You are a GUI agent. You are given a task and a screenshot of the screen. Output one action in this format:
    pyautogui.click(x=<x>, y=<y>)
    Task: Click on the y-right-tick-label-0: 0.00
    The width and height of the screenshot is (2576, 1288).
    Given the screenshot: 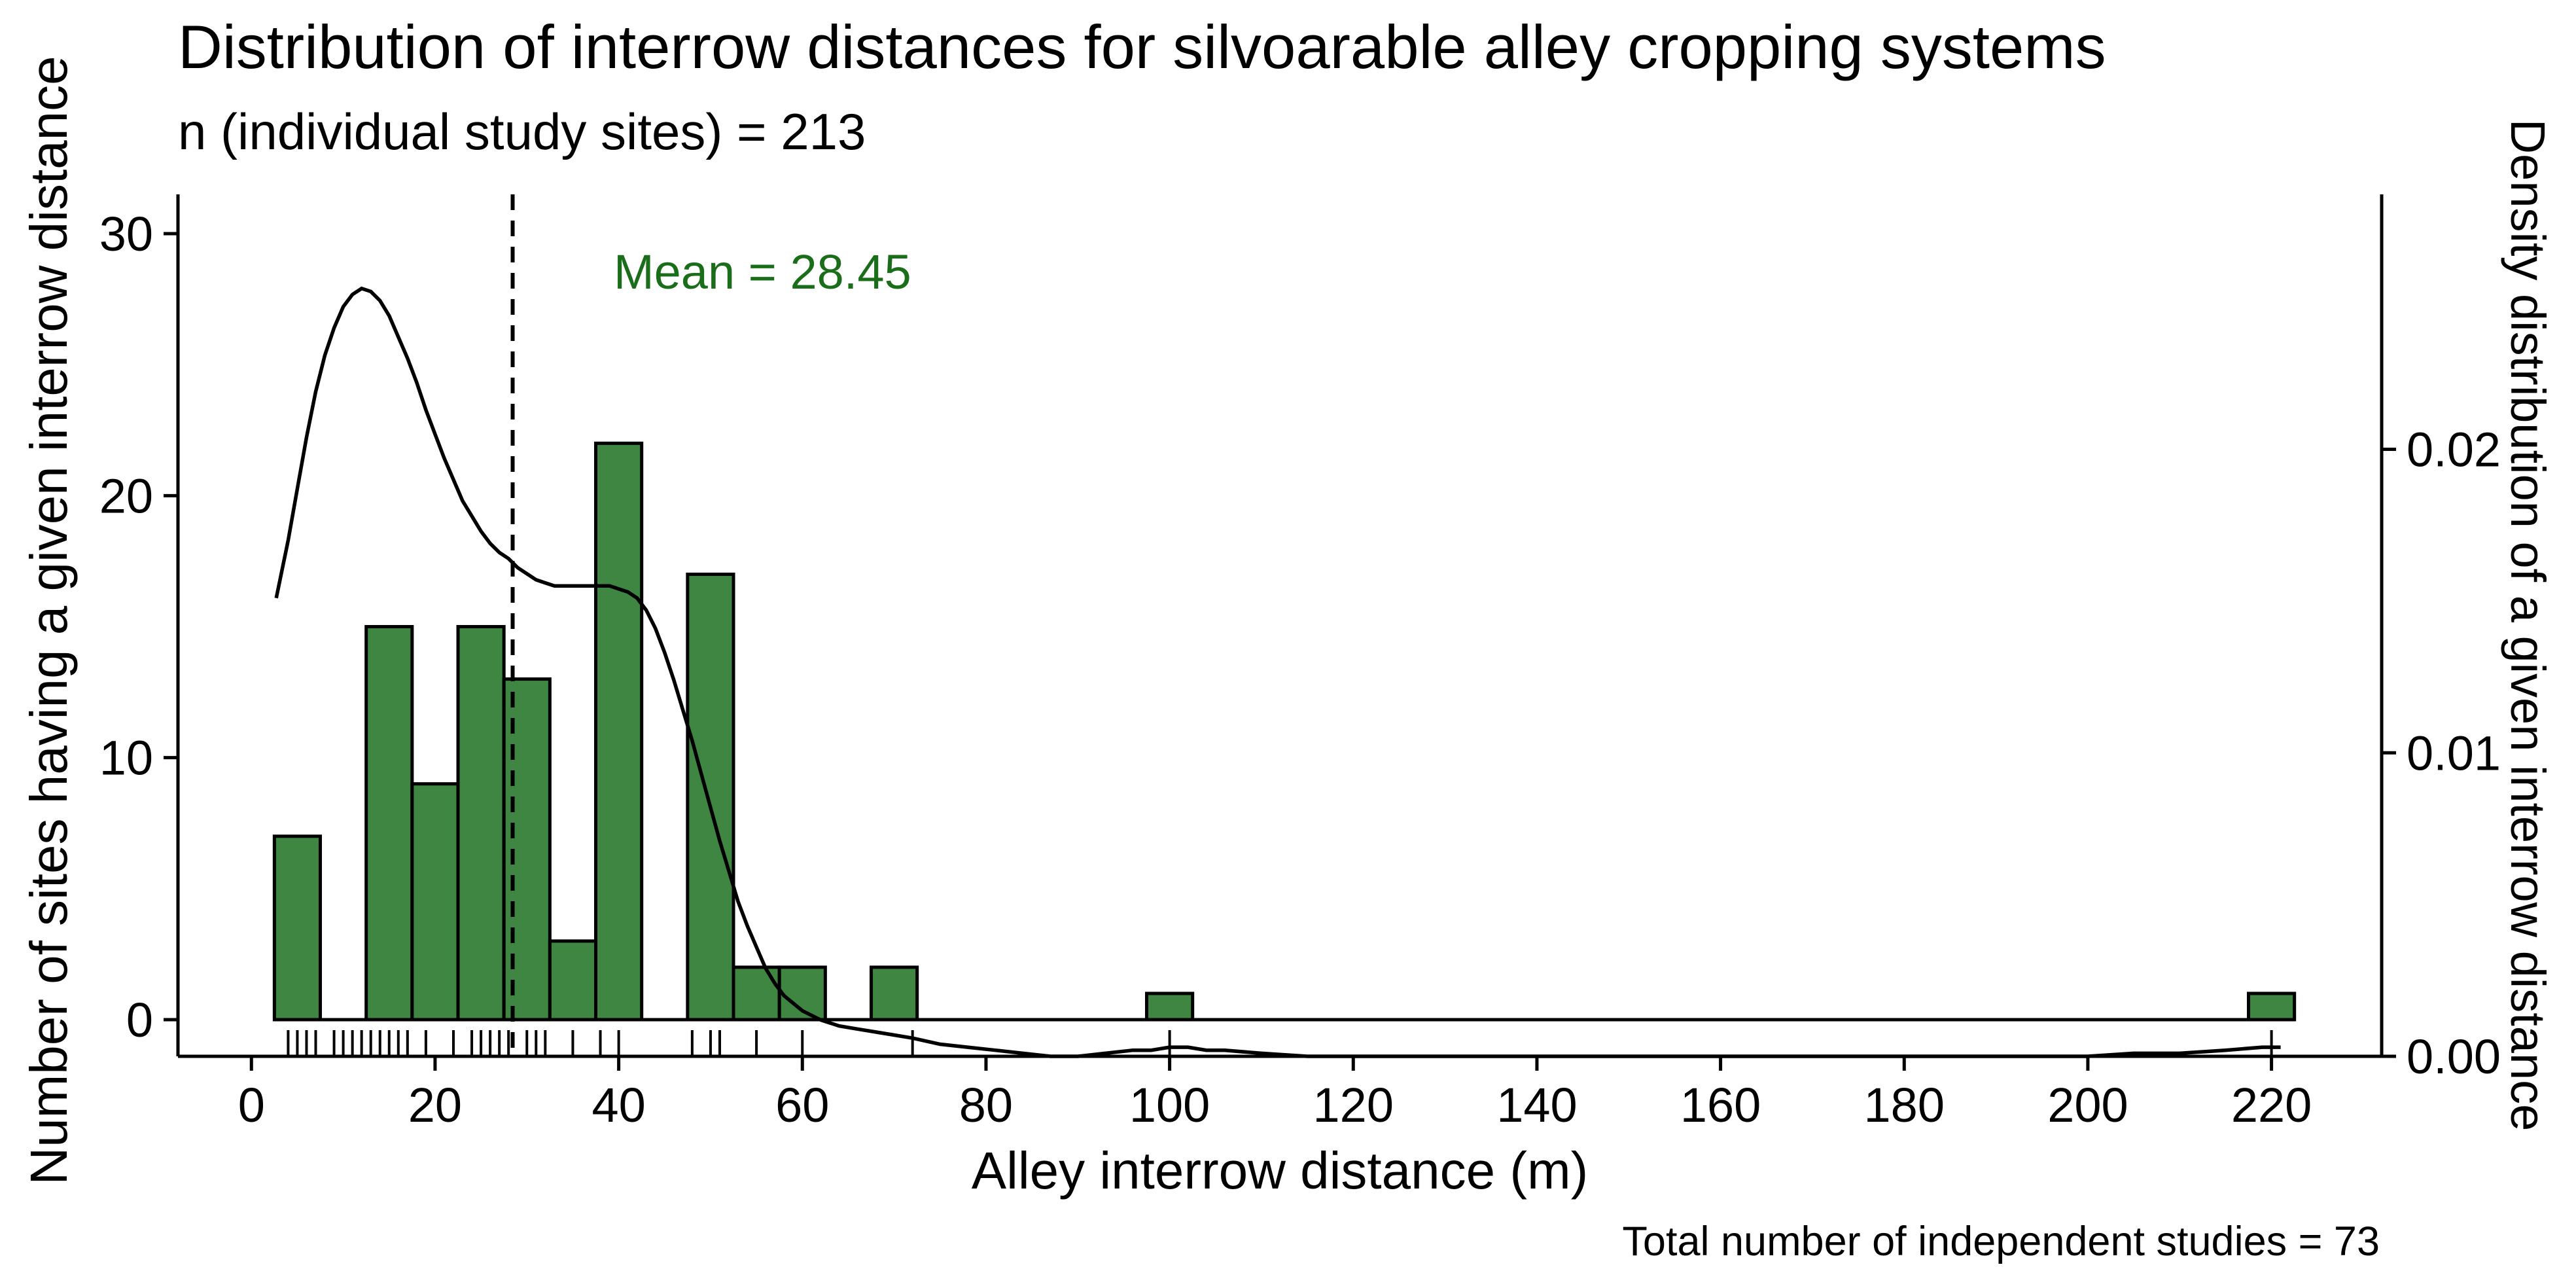 What is the action you would take?
    pyautogui.click(x=2454, y=1056)
    